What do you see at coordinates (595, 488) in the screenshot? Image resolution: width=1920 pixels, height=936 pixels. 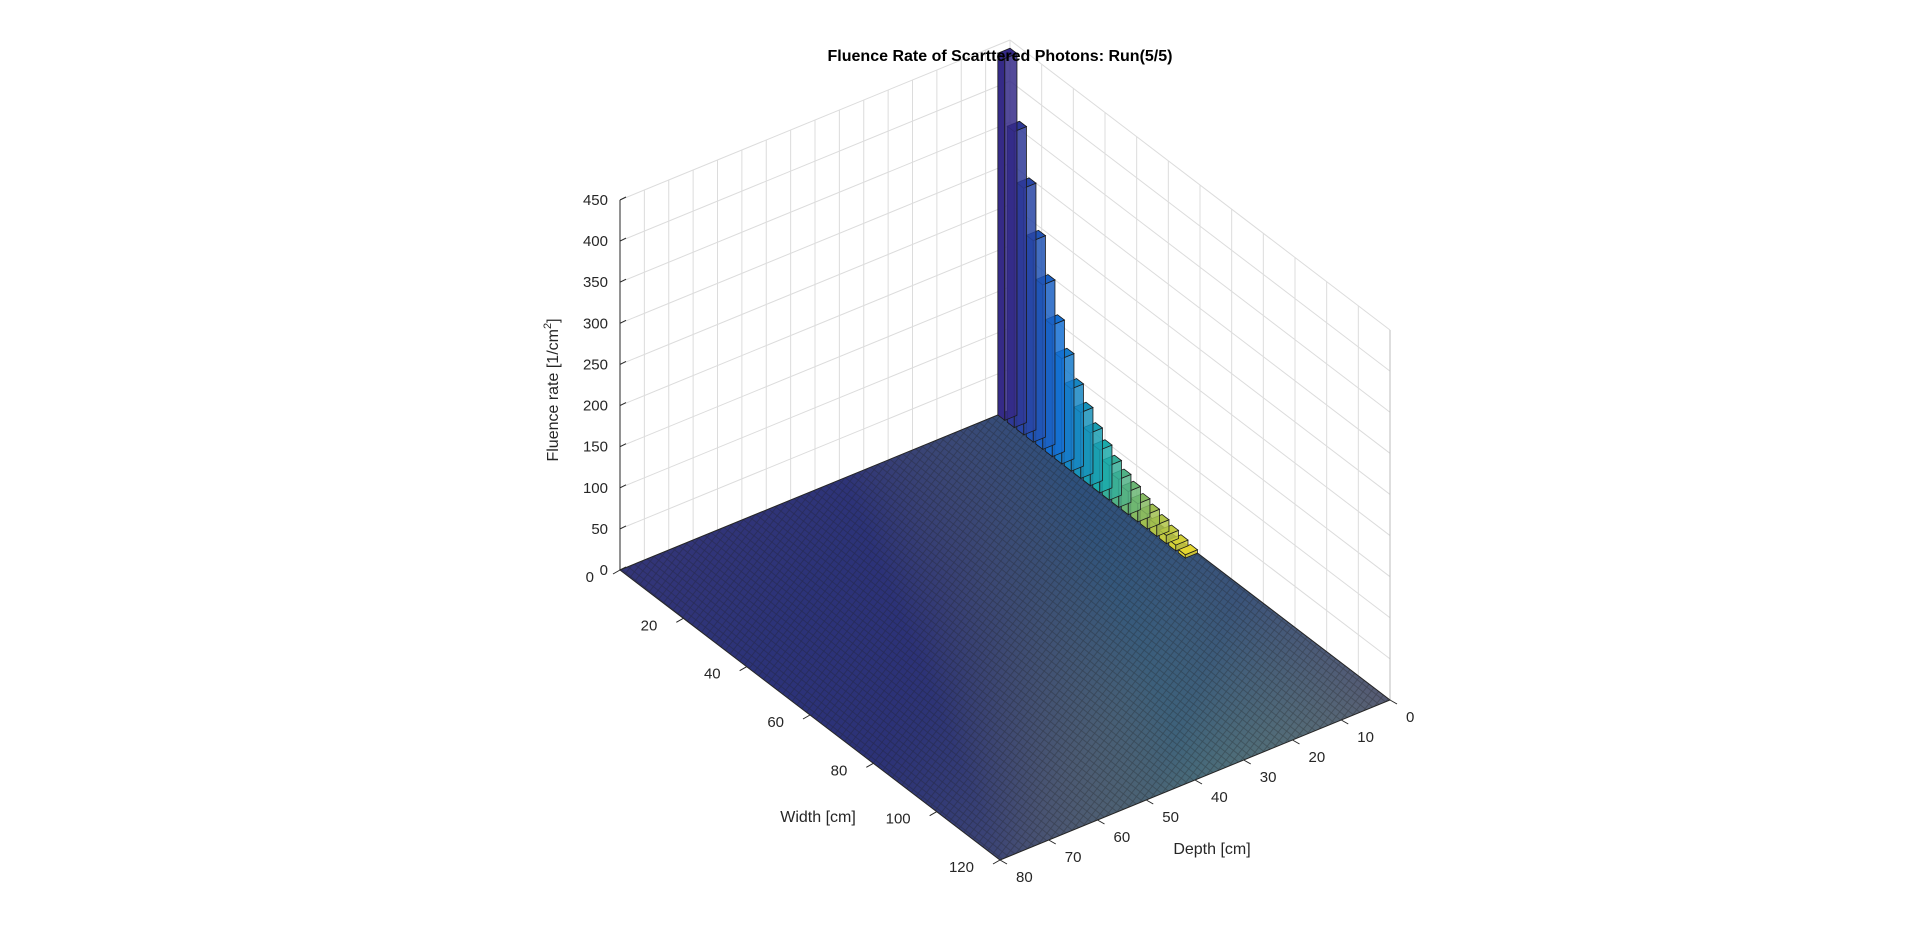 I see `z-tick-label: 100` at bounding box center [595, 488].